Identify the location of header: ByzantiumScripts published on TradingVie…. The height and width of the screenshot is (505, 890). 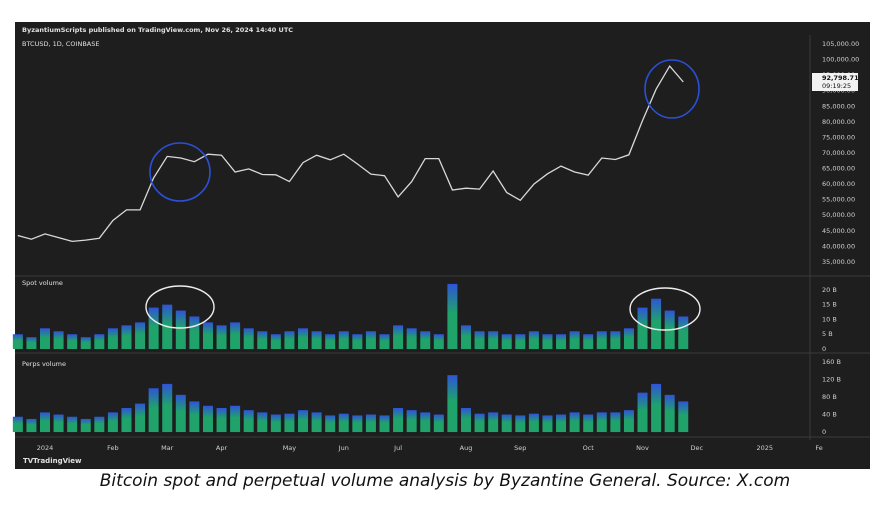
(157, 30).